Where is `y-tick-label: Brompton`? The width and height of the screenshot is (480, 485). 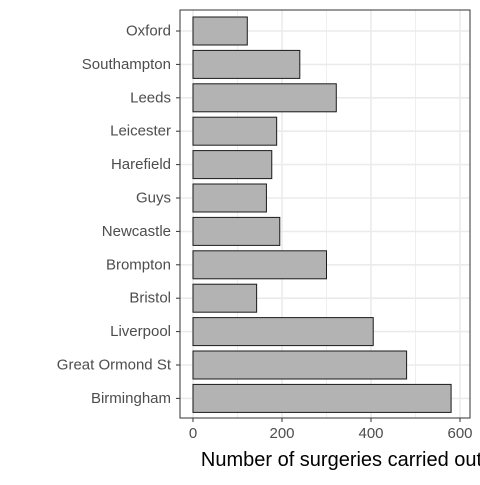 y-tick-label: Brompton is located at coordinates (138, 264).